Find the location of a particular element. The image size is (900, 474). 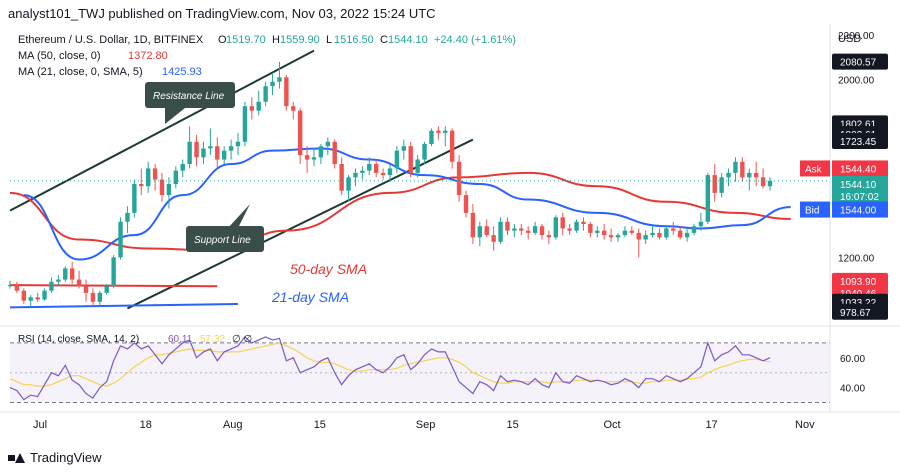

time-axis-label: Oct is located at coordinates (612, 425).